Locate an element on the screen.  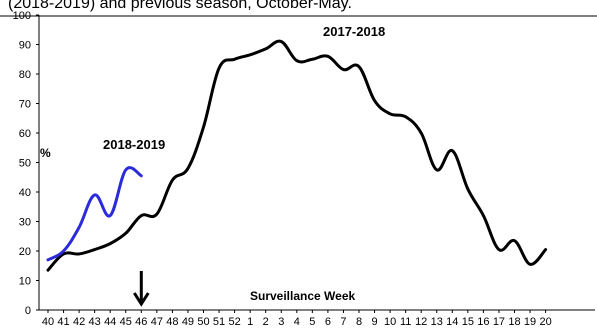
x-tick-label: 43 is located at coordinates (95, 322).